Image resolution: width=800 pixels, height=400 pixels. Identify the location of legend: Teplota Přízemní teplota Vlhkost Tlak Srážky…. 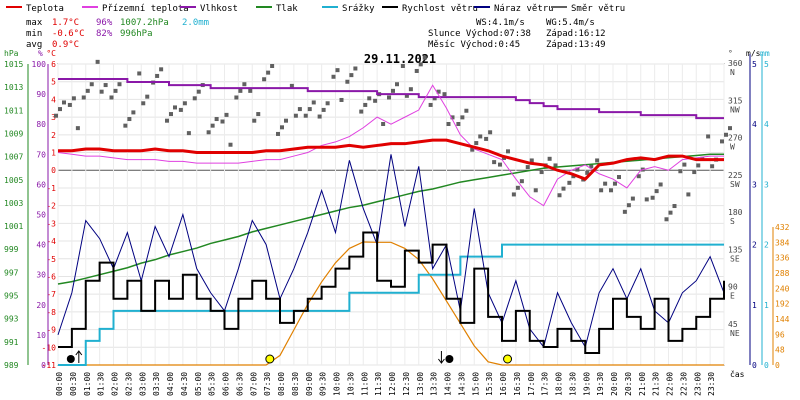
(315, 9).